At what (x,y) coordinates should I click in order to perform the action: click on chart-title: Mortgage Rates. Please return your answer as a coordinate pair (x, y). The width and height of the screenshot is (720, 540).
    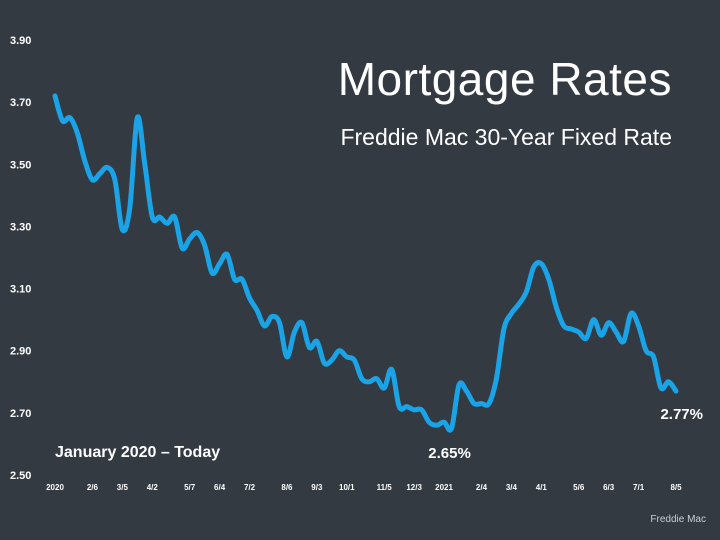
    Looking at the image, I should click on (504, 79).